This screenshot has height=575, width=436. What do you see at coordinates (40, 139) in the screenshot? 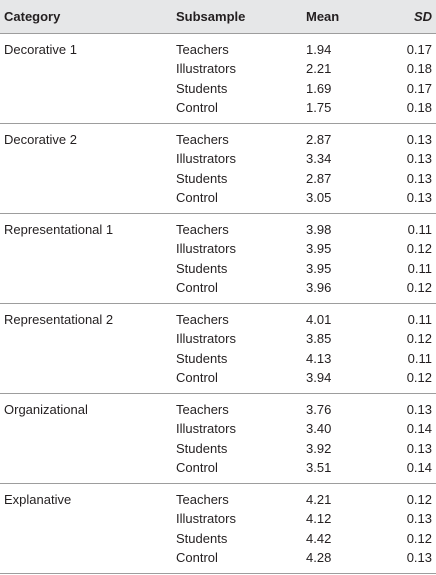
I see `category: Decorative 2` at bounding box center [40, 139].